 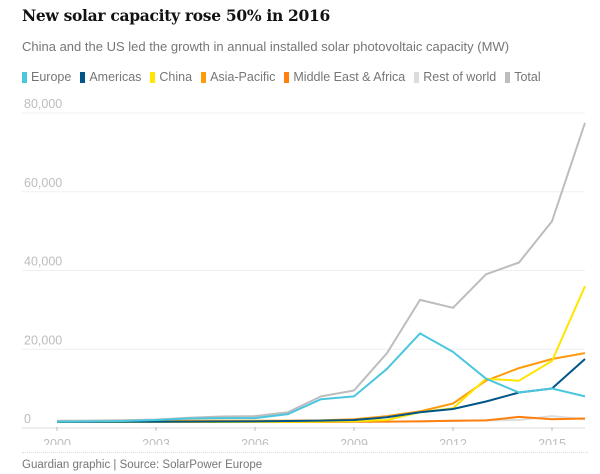 What do you see at coordinates (354, 441) in the screenshot?
I see `x-tick-label: 2009` at bounding box center [354, 441].